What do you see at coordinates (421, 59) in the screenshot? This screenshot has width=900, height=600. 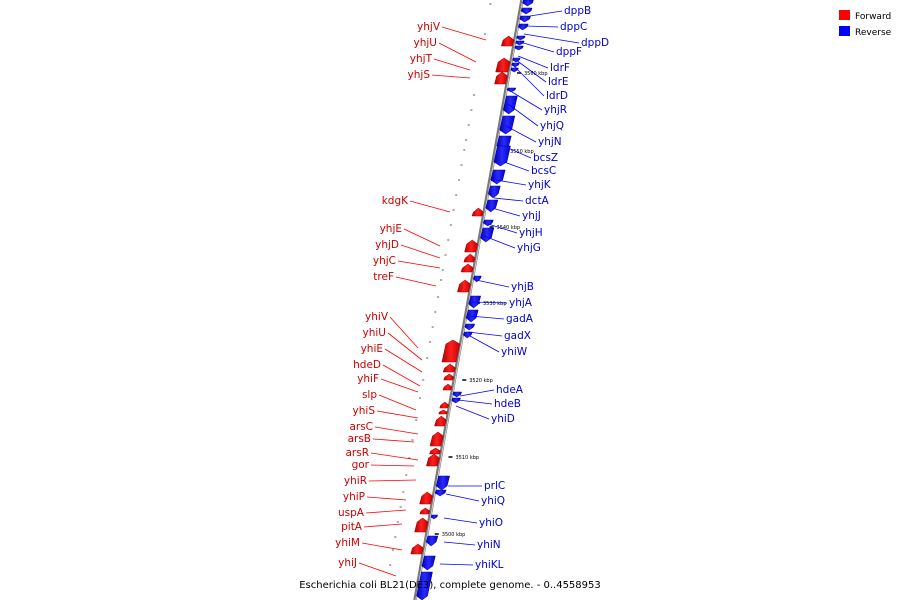 I see `forward-gene-label: yhjT` at bounding box center [421, 59].